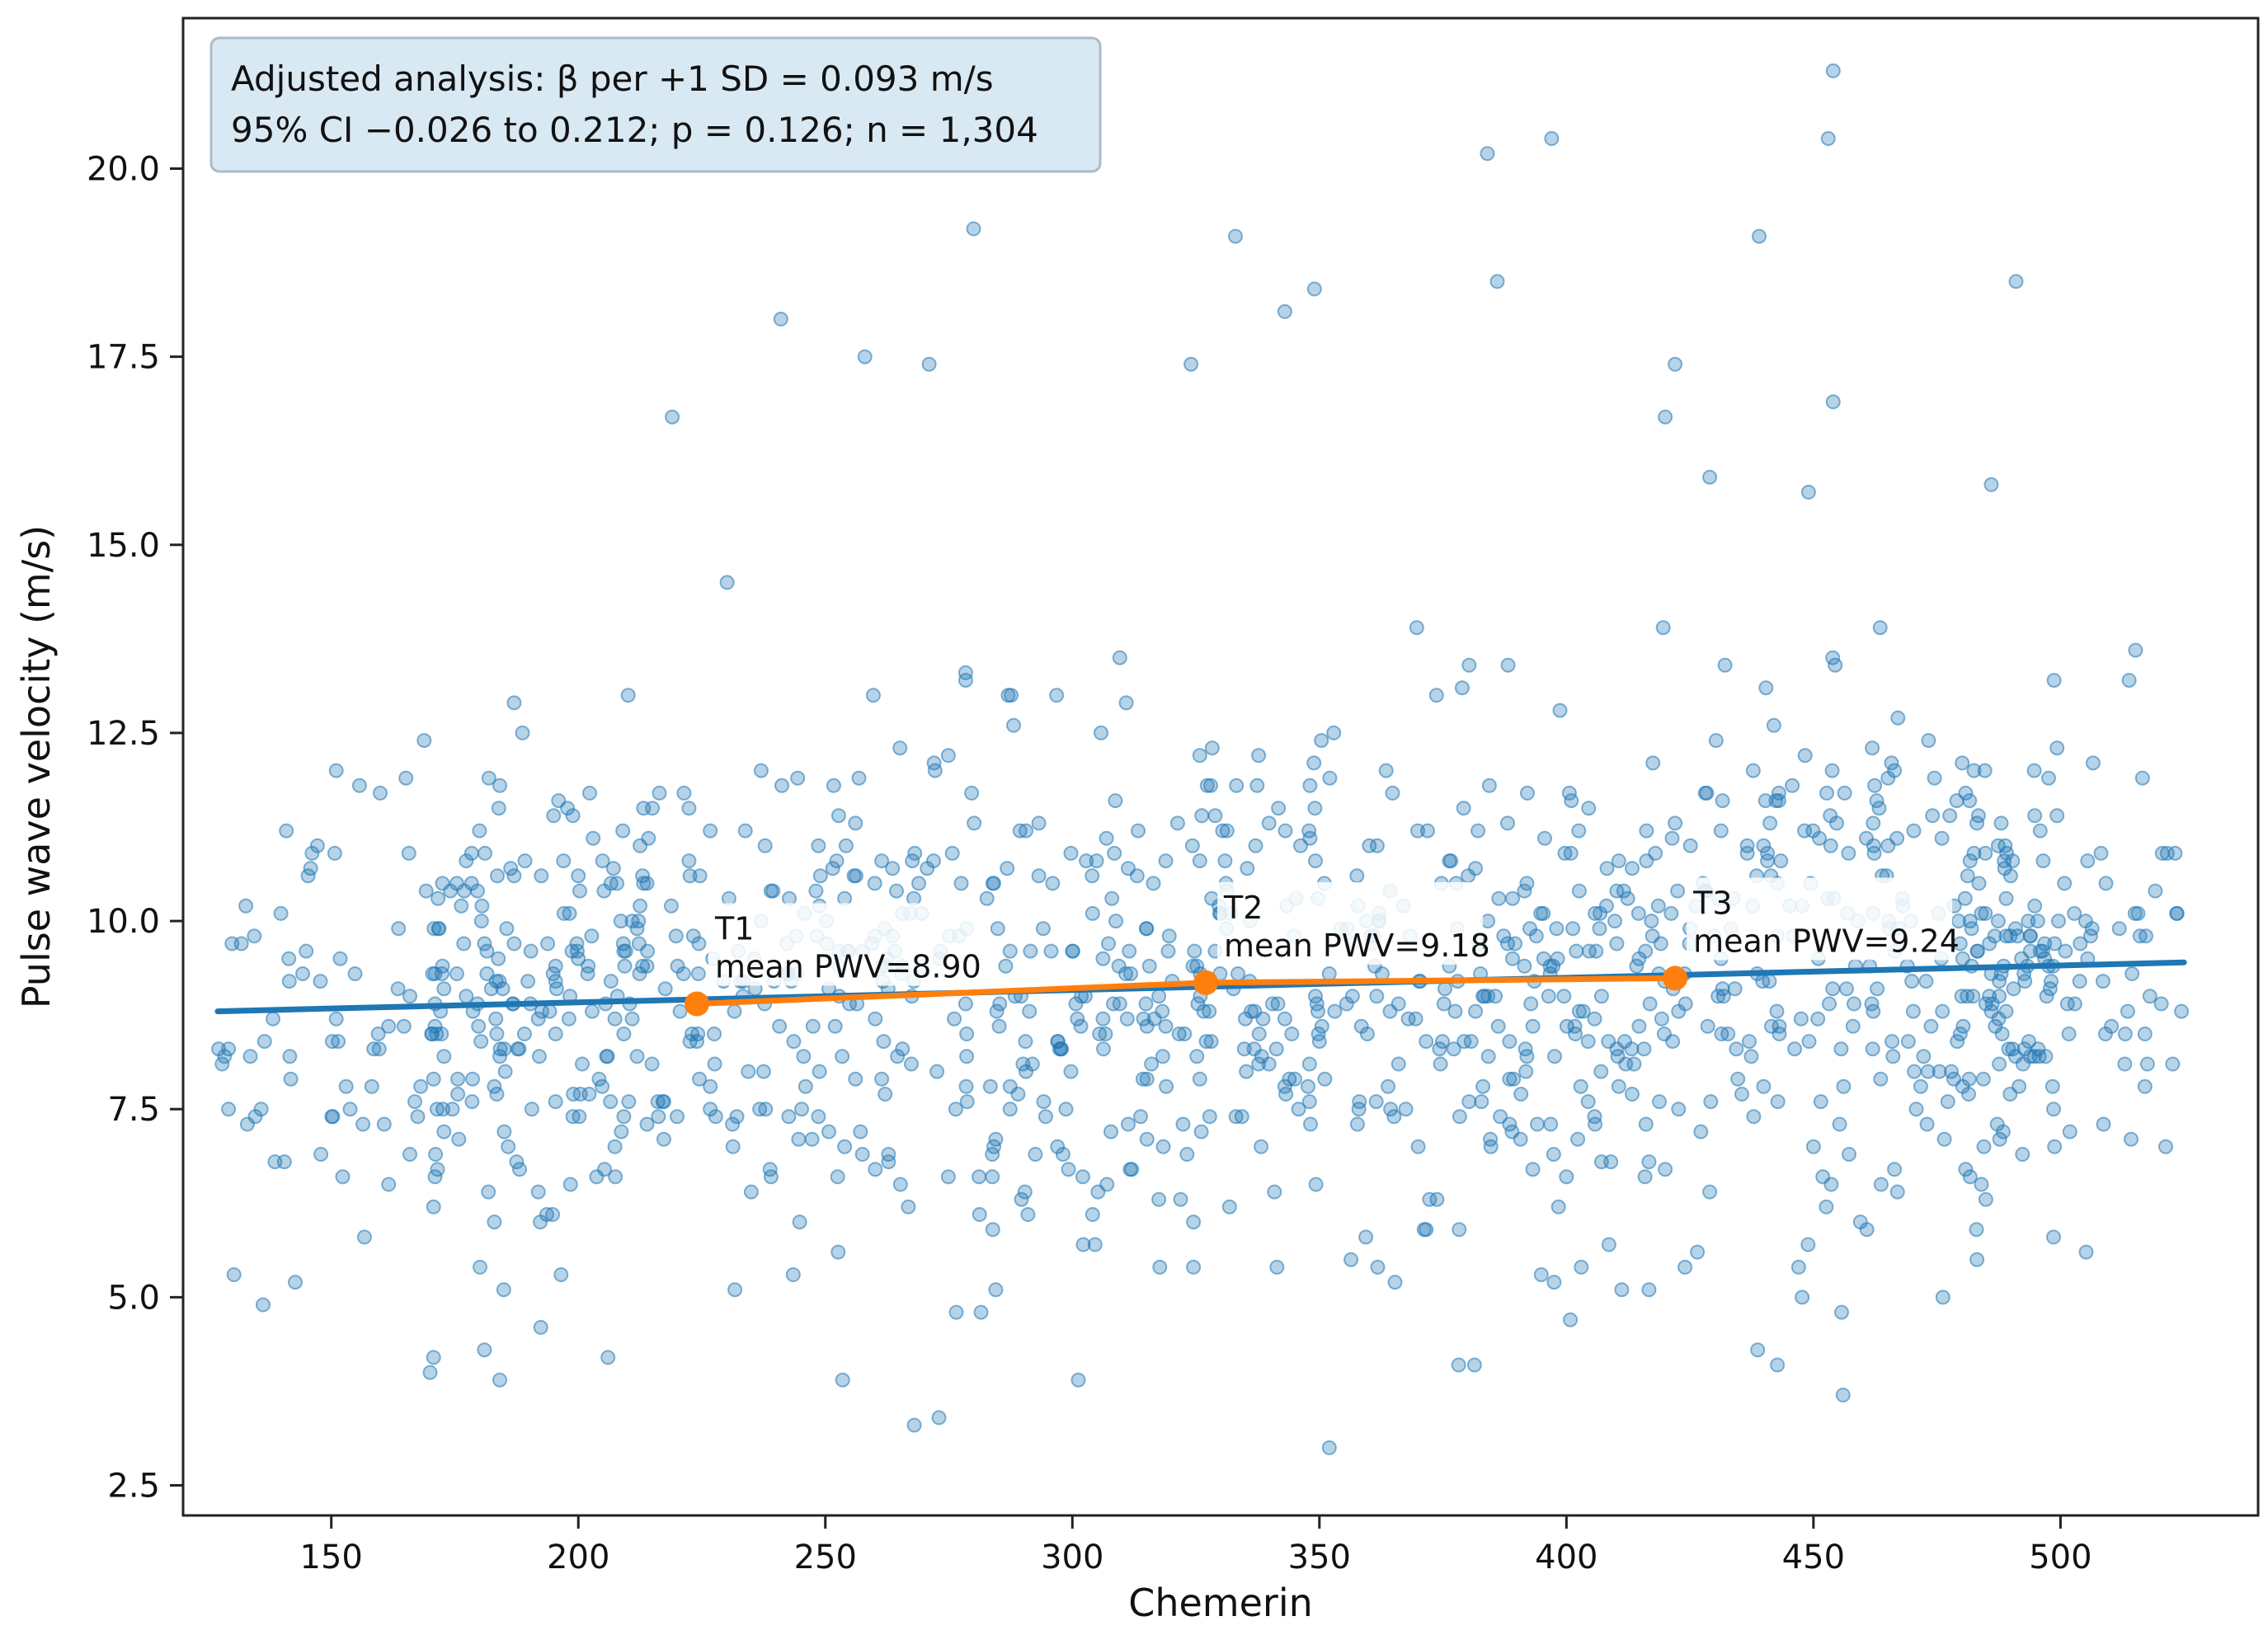  I want to click on x-tick-label: 450, so click(1813, 1557).